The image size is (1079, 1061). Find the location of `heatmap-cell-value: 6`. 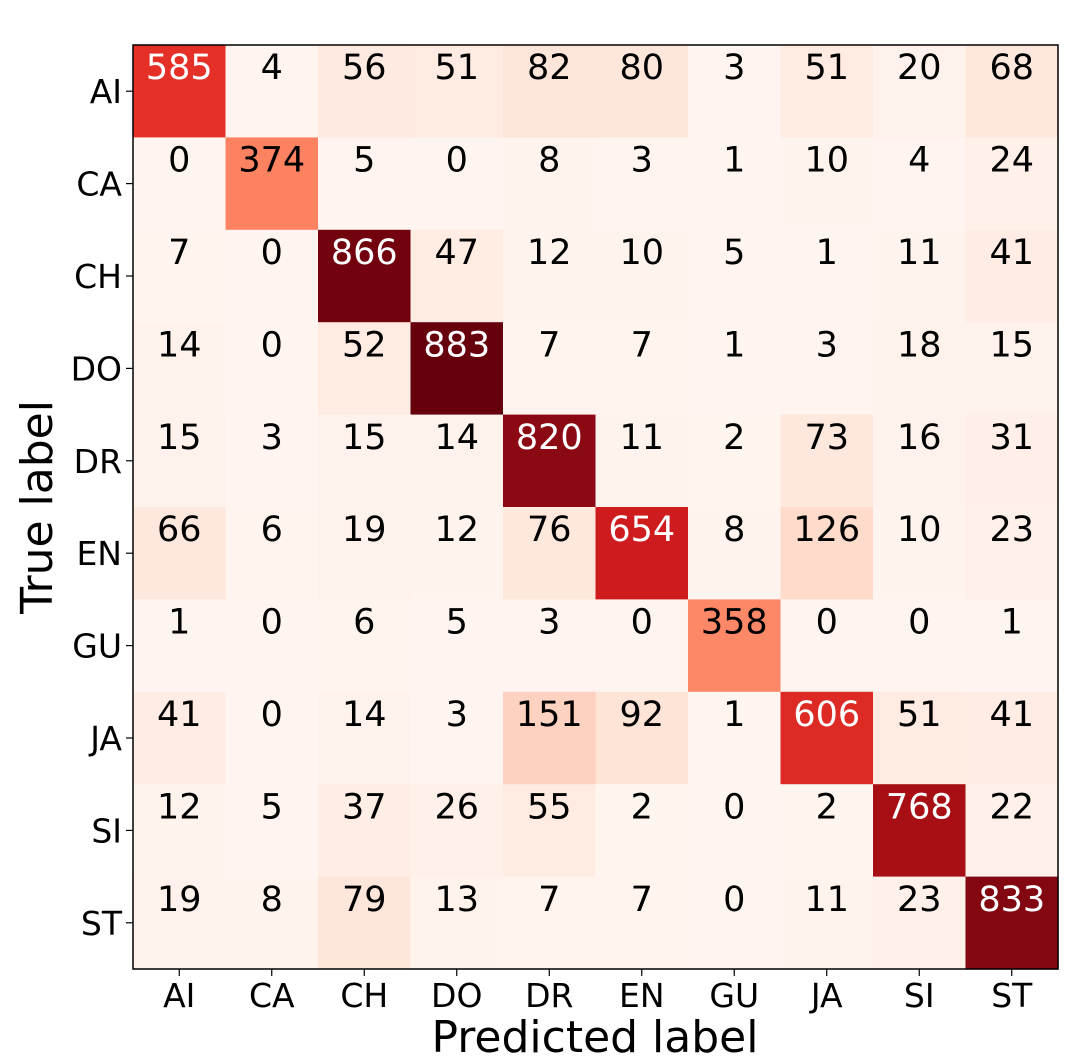

heatmap-cell-value: 6 is located at coordinates (272, 530).